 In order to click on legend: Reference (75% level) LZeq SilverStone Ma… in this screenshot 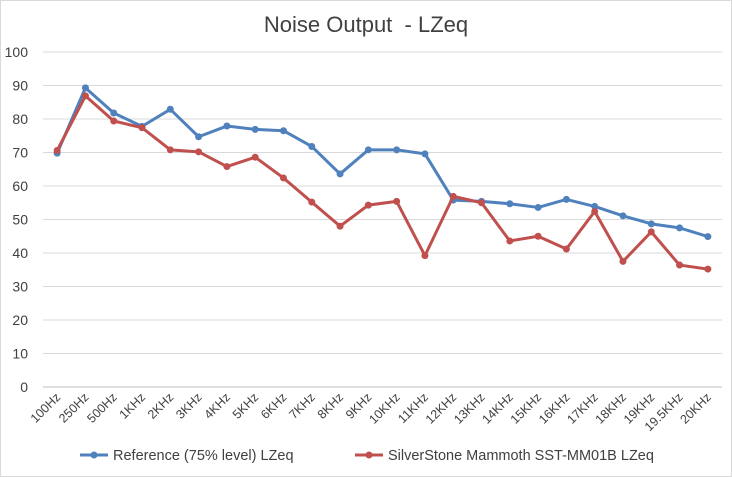, I will do `click(367, 456)`.